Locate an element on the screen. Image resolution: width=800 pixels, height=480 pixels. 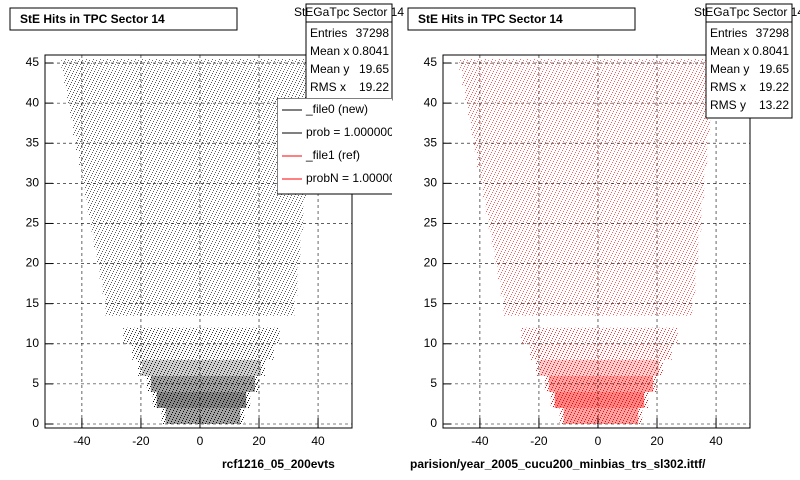
x-tick-label: 0 is located at coordinates (200, 441).